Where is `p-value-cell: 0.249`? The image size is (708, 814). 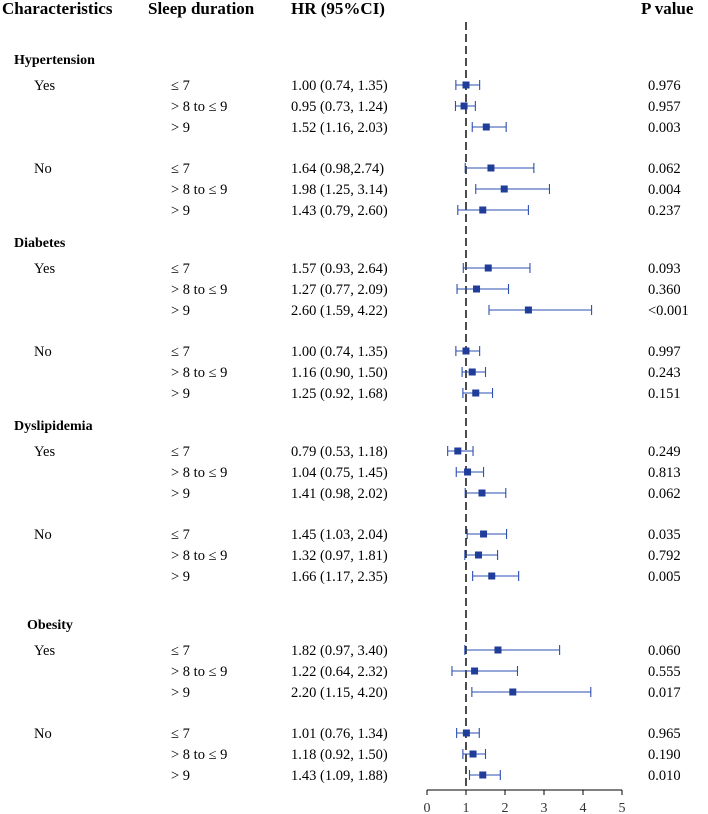
p-value-cell: 0.249 is located at coordinates (664, 452).